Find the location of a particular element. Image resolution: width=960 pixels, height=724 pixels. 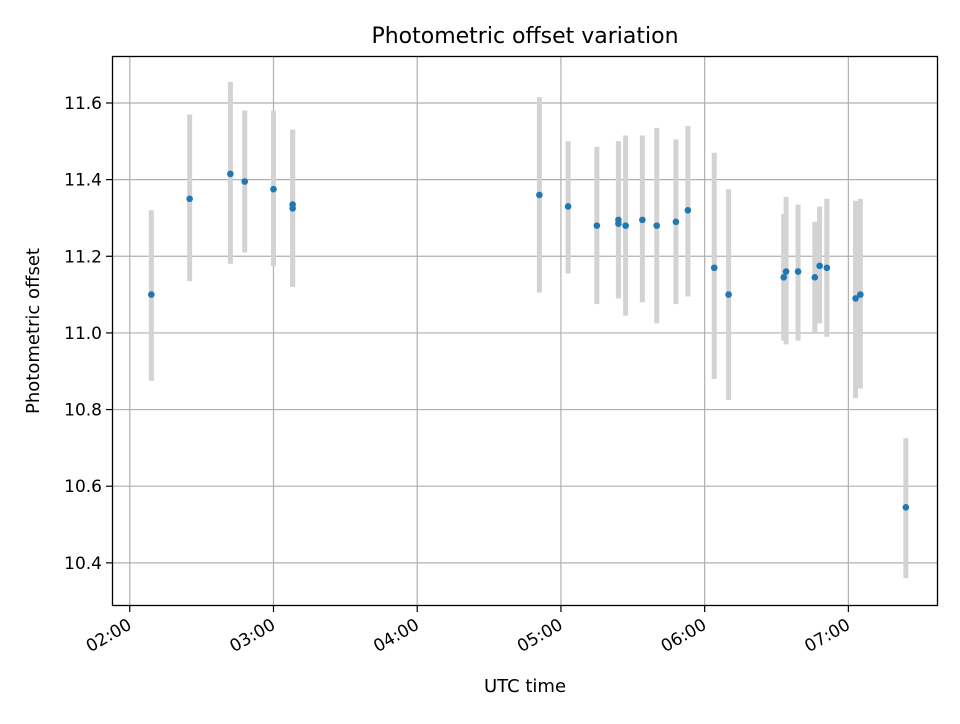

x-axis-label: UTC time is located at coordinates (525, 686).